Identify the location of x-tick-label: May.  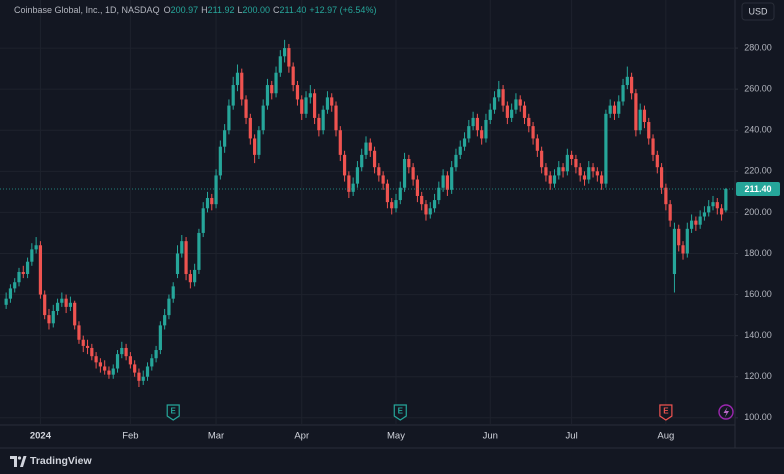
(396, 436).